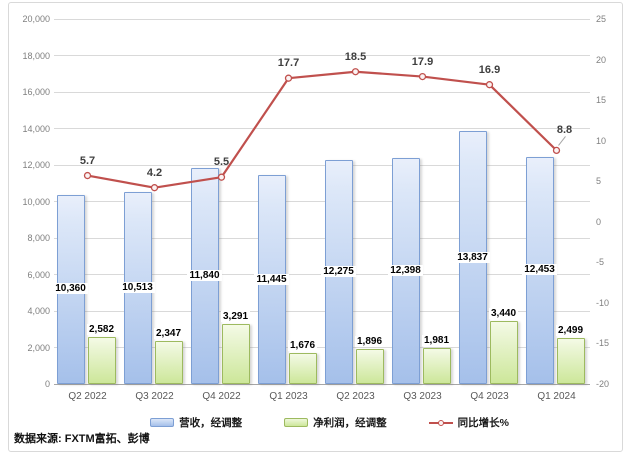 The height and width of the screenshot is (462, 635). I want to click on bar-label-net-profit: 1,896, so click(369, 342).